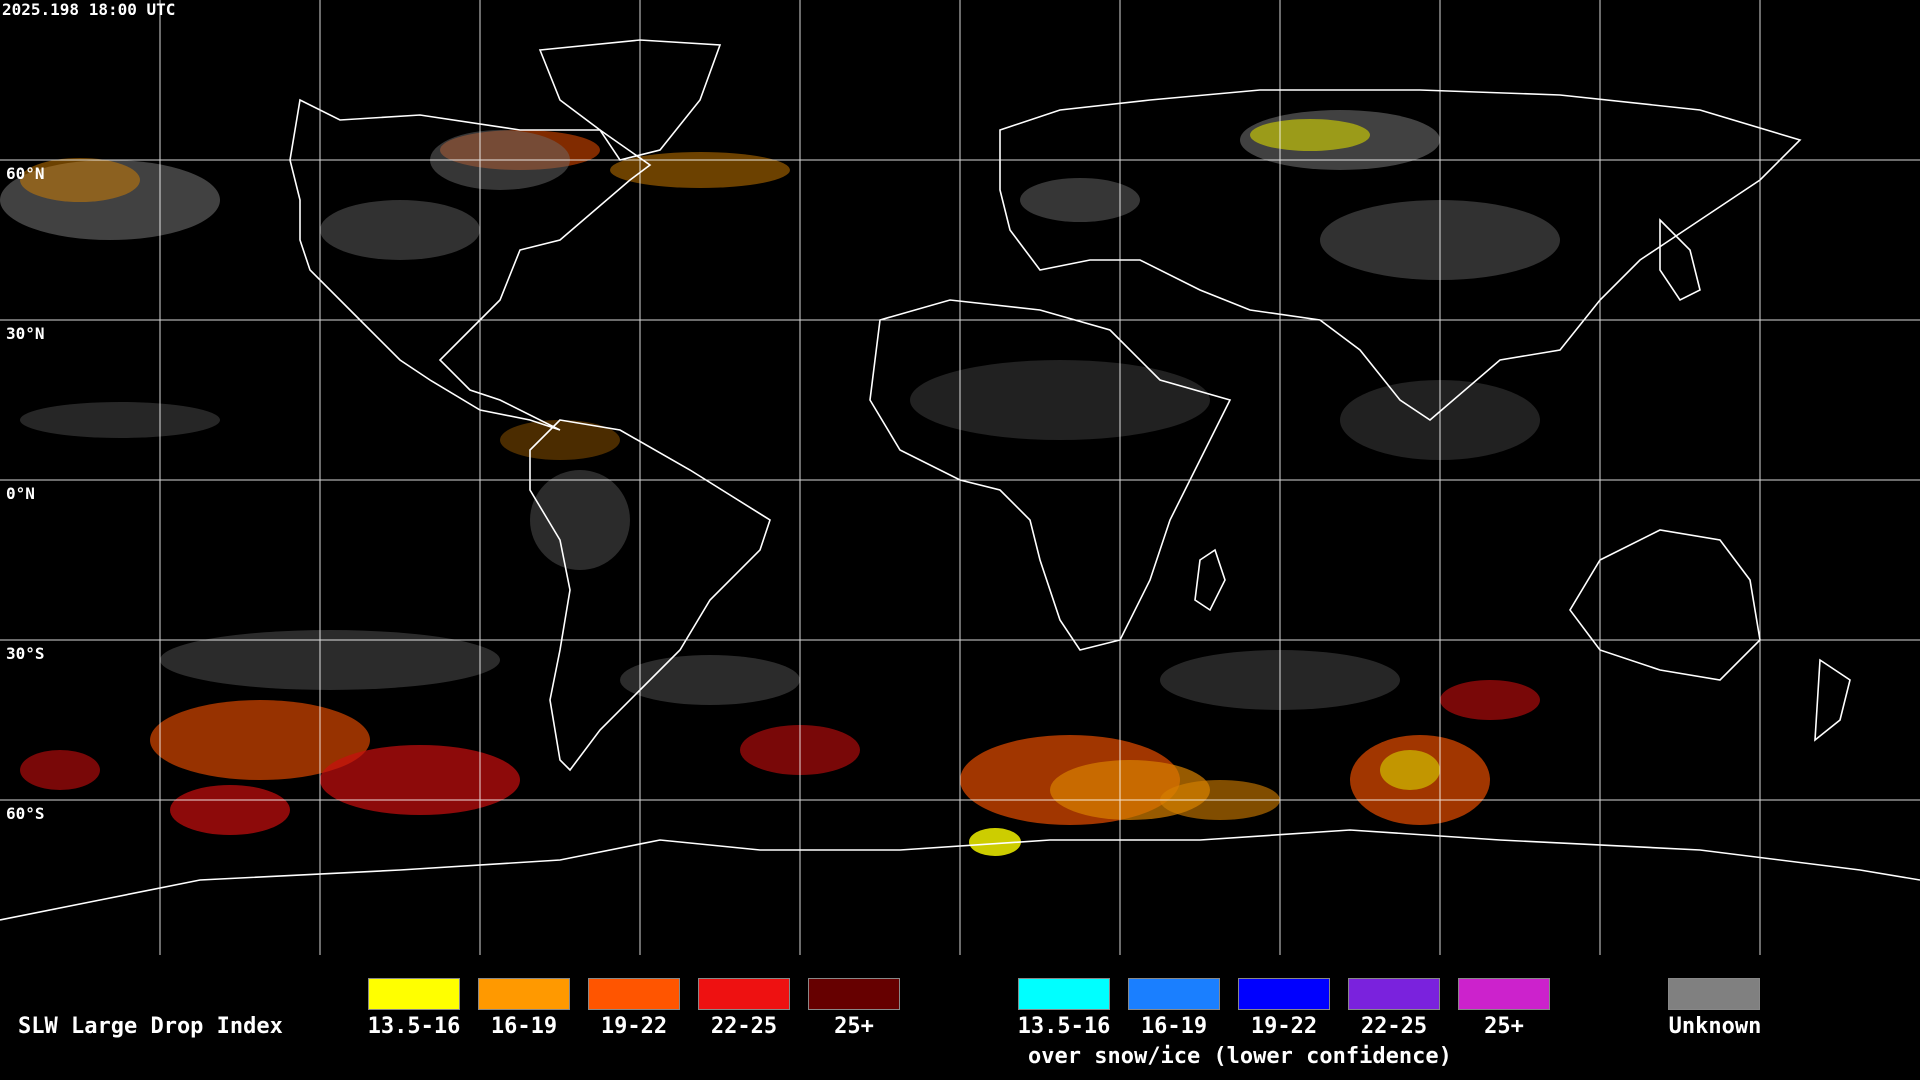 The height and width of the screenshot is (1080, 1920). I want to click on lat-label-60n: 60°N, so click(25, 173).